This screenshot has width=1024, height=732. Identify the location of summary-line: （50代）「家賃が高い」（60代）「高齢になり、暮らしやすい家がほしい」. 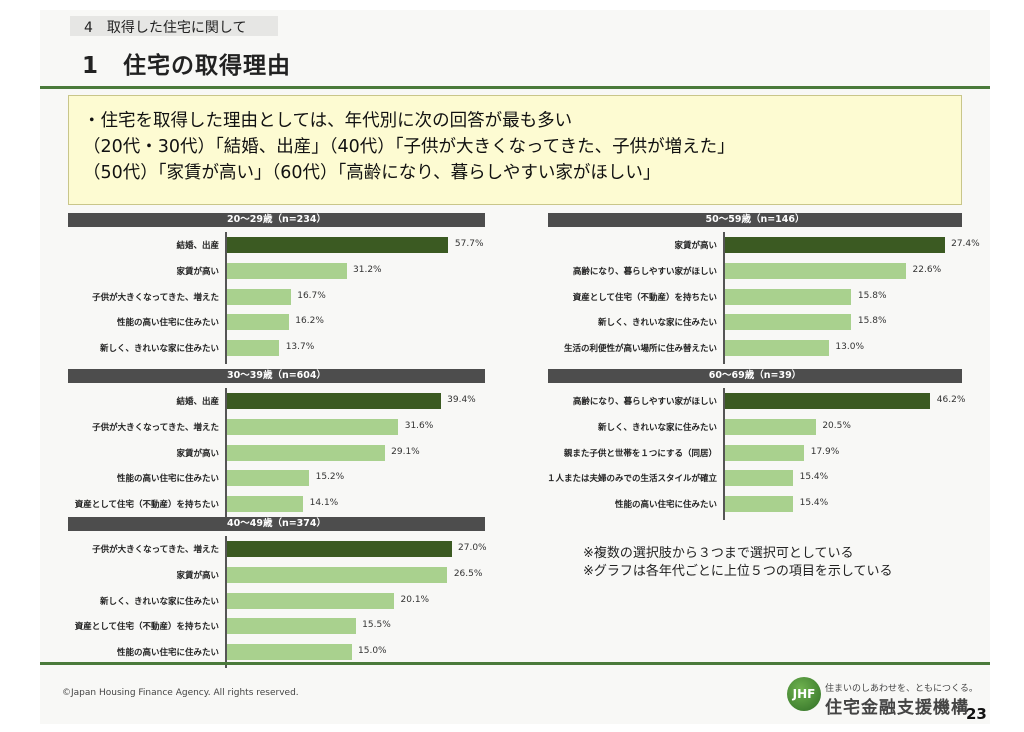
(372, 173).